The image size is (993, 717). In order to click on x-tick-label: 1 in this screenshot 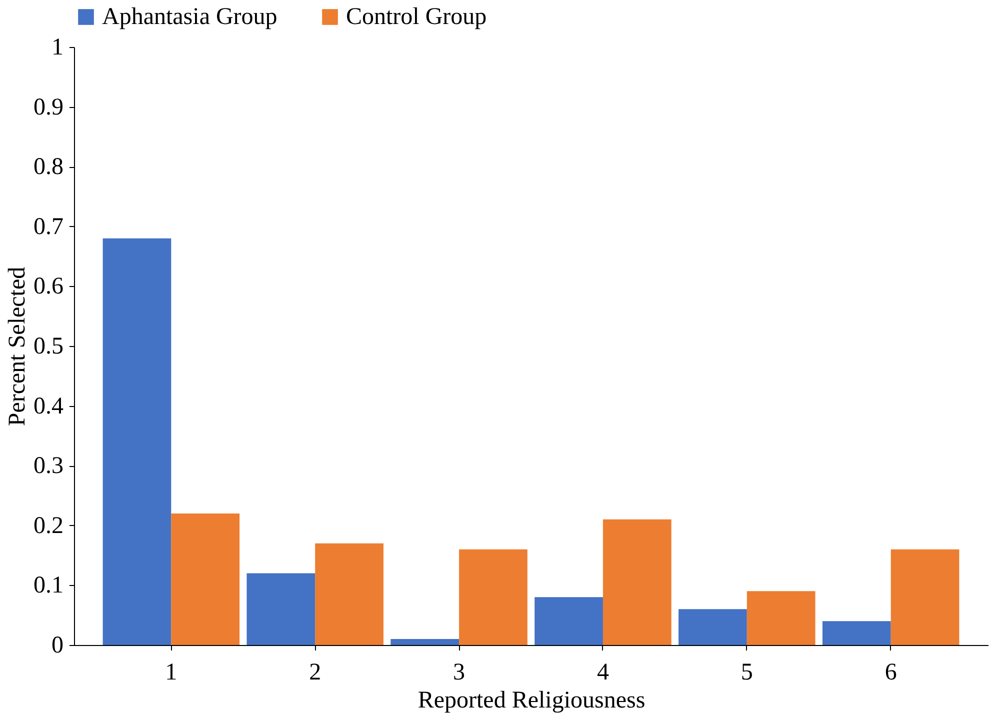, I will do `click(171, 673)`.